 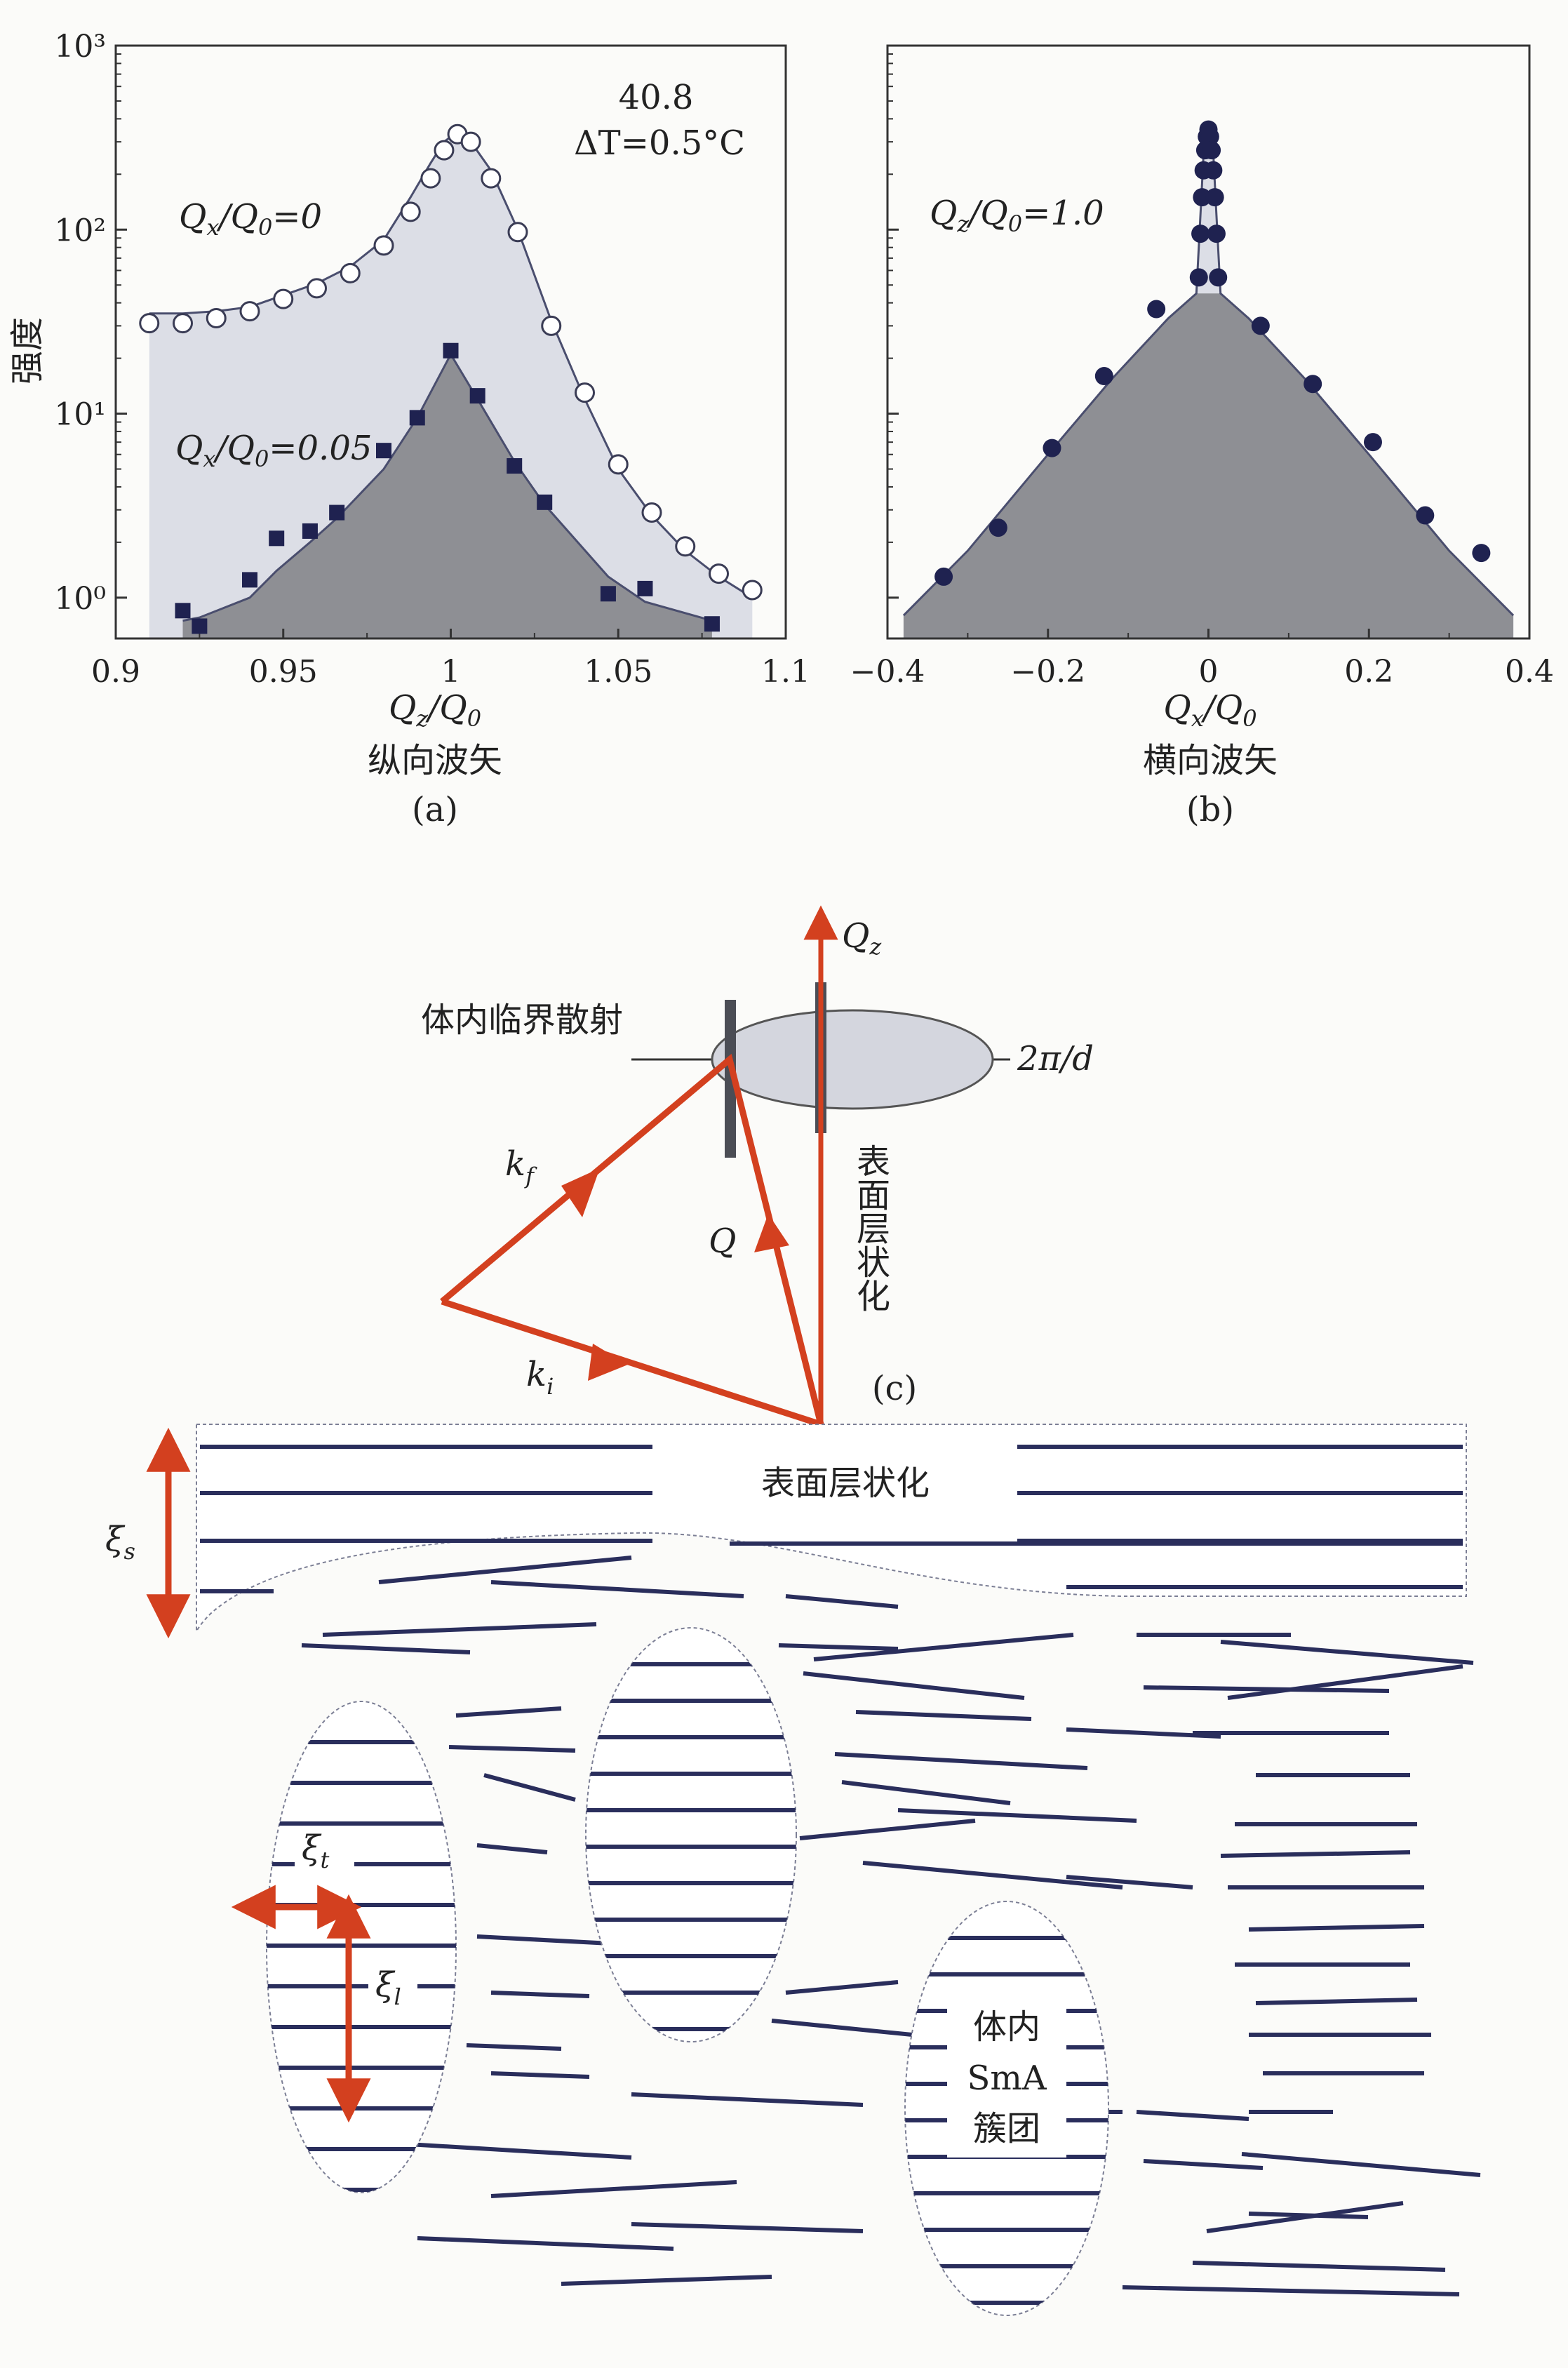 I want to click on scattering-diagram: 2π/d Qz 体内临界散射 表面层状化 kf ki Q (c), so click(x=757, y=1167).